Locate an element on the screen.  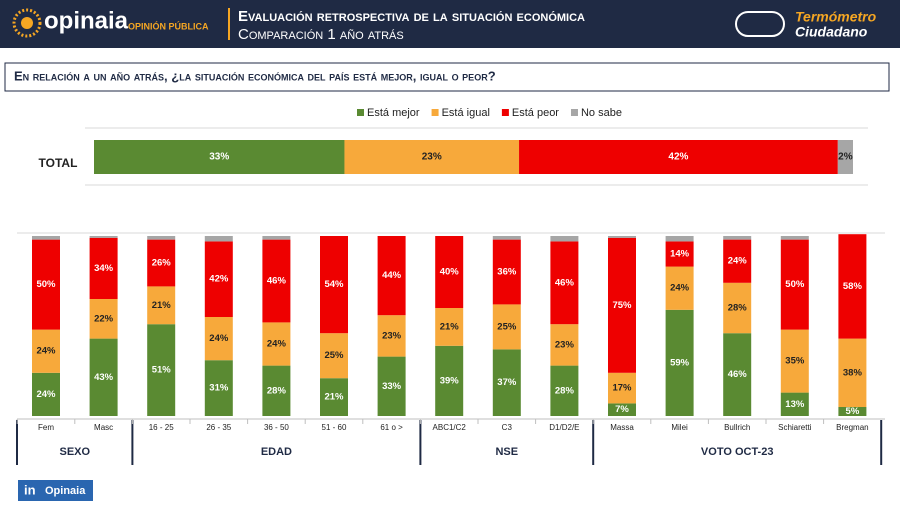
value-label: 44% is located at coordinates (392, 275).